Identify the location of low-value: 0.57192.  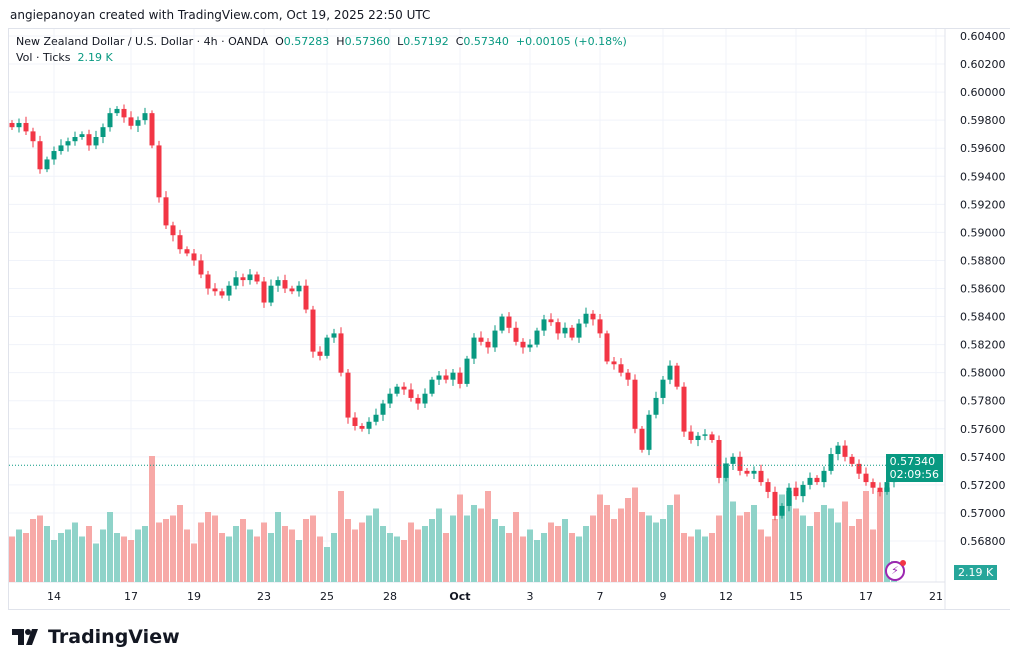
(426, 41).